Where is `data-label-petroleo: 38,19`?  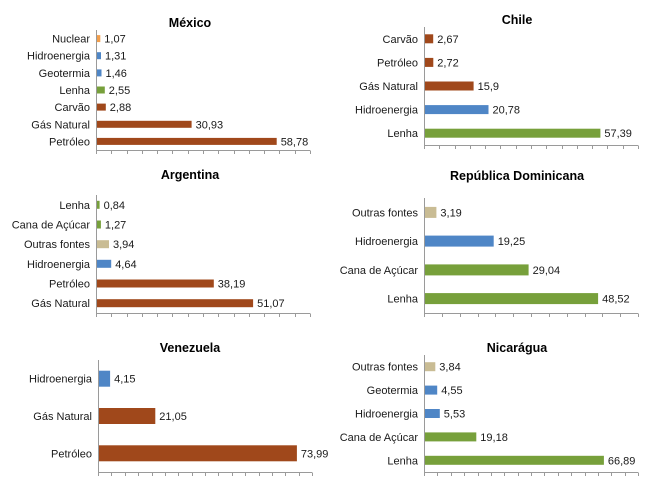 data-label-petroleo: 38,19 is located at coordinates (232, 285).